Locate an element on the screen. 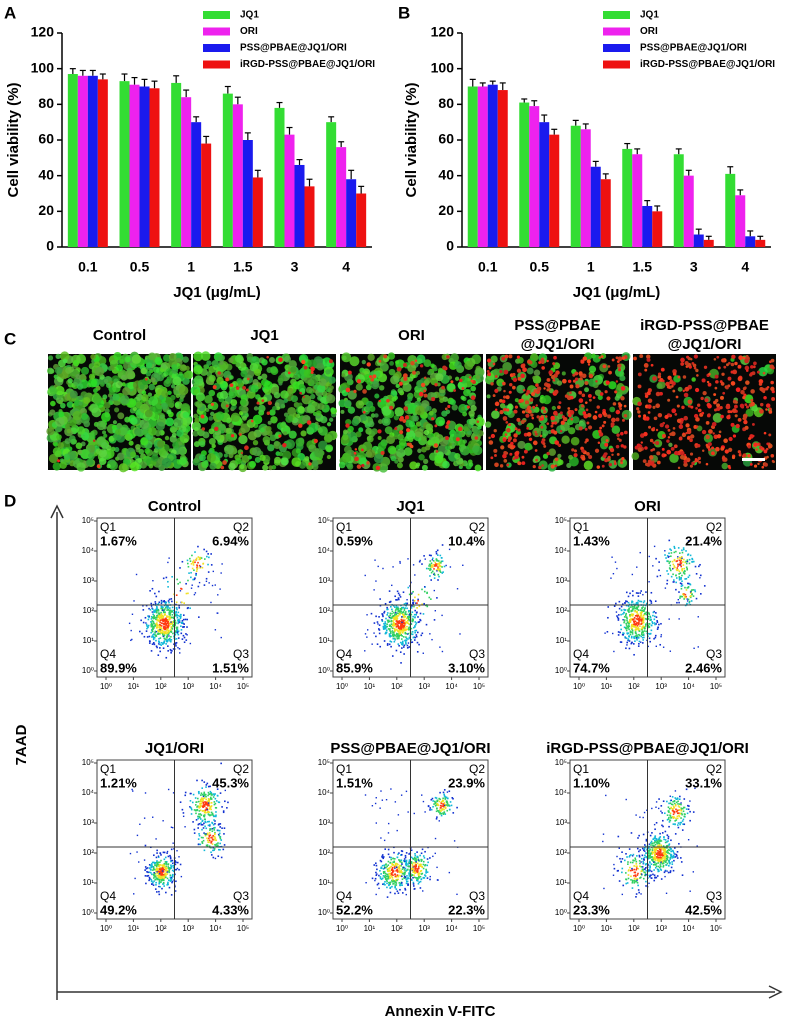  x-tick-label: 0.1 is located at coordinates (88, 267).